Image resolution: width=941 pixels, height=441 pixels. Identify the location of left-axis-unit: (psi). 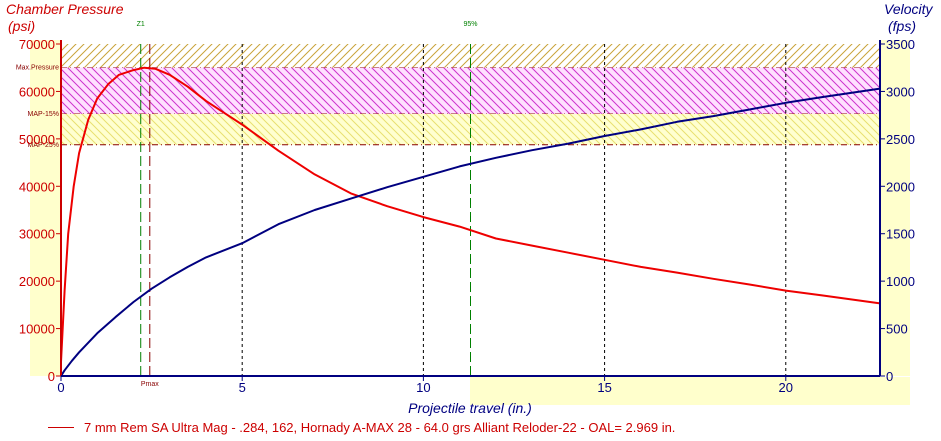
(21, 26).